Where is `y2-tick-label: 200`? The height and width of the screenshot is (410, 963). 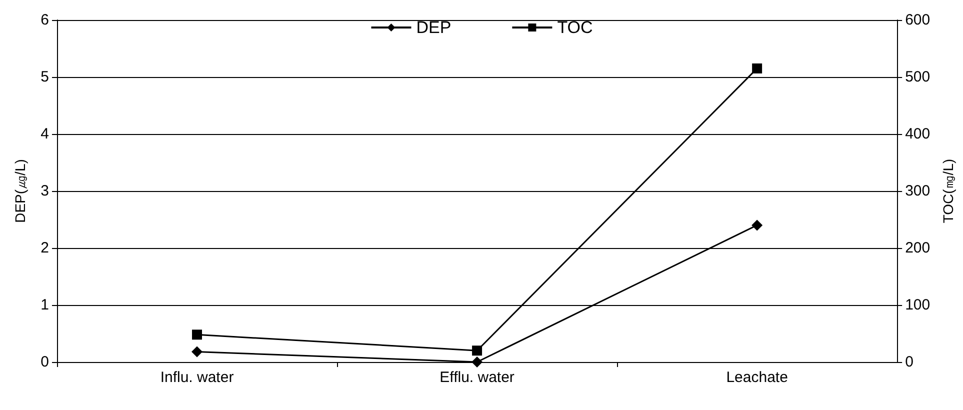 y2-tick-label: 200 is located at coordinates (917, 248).